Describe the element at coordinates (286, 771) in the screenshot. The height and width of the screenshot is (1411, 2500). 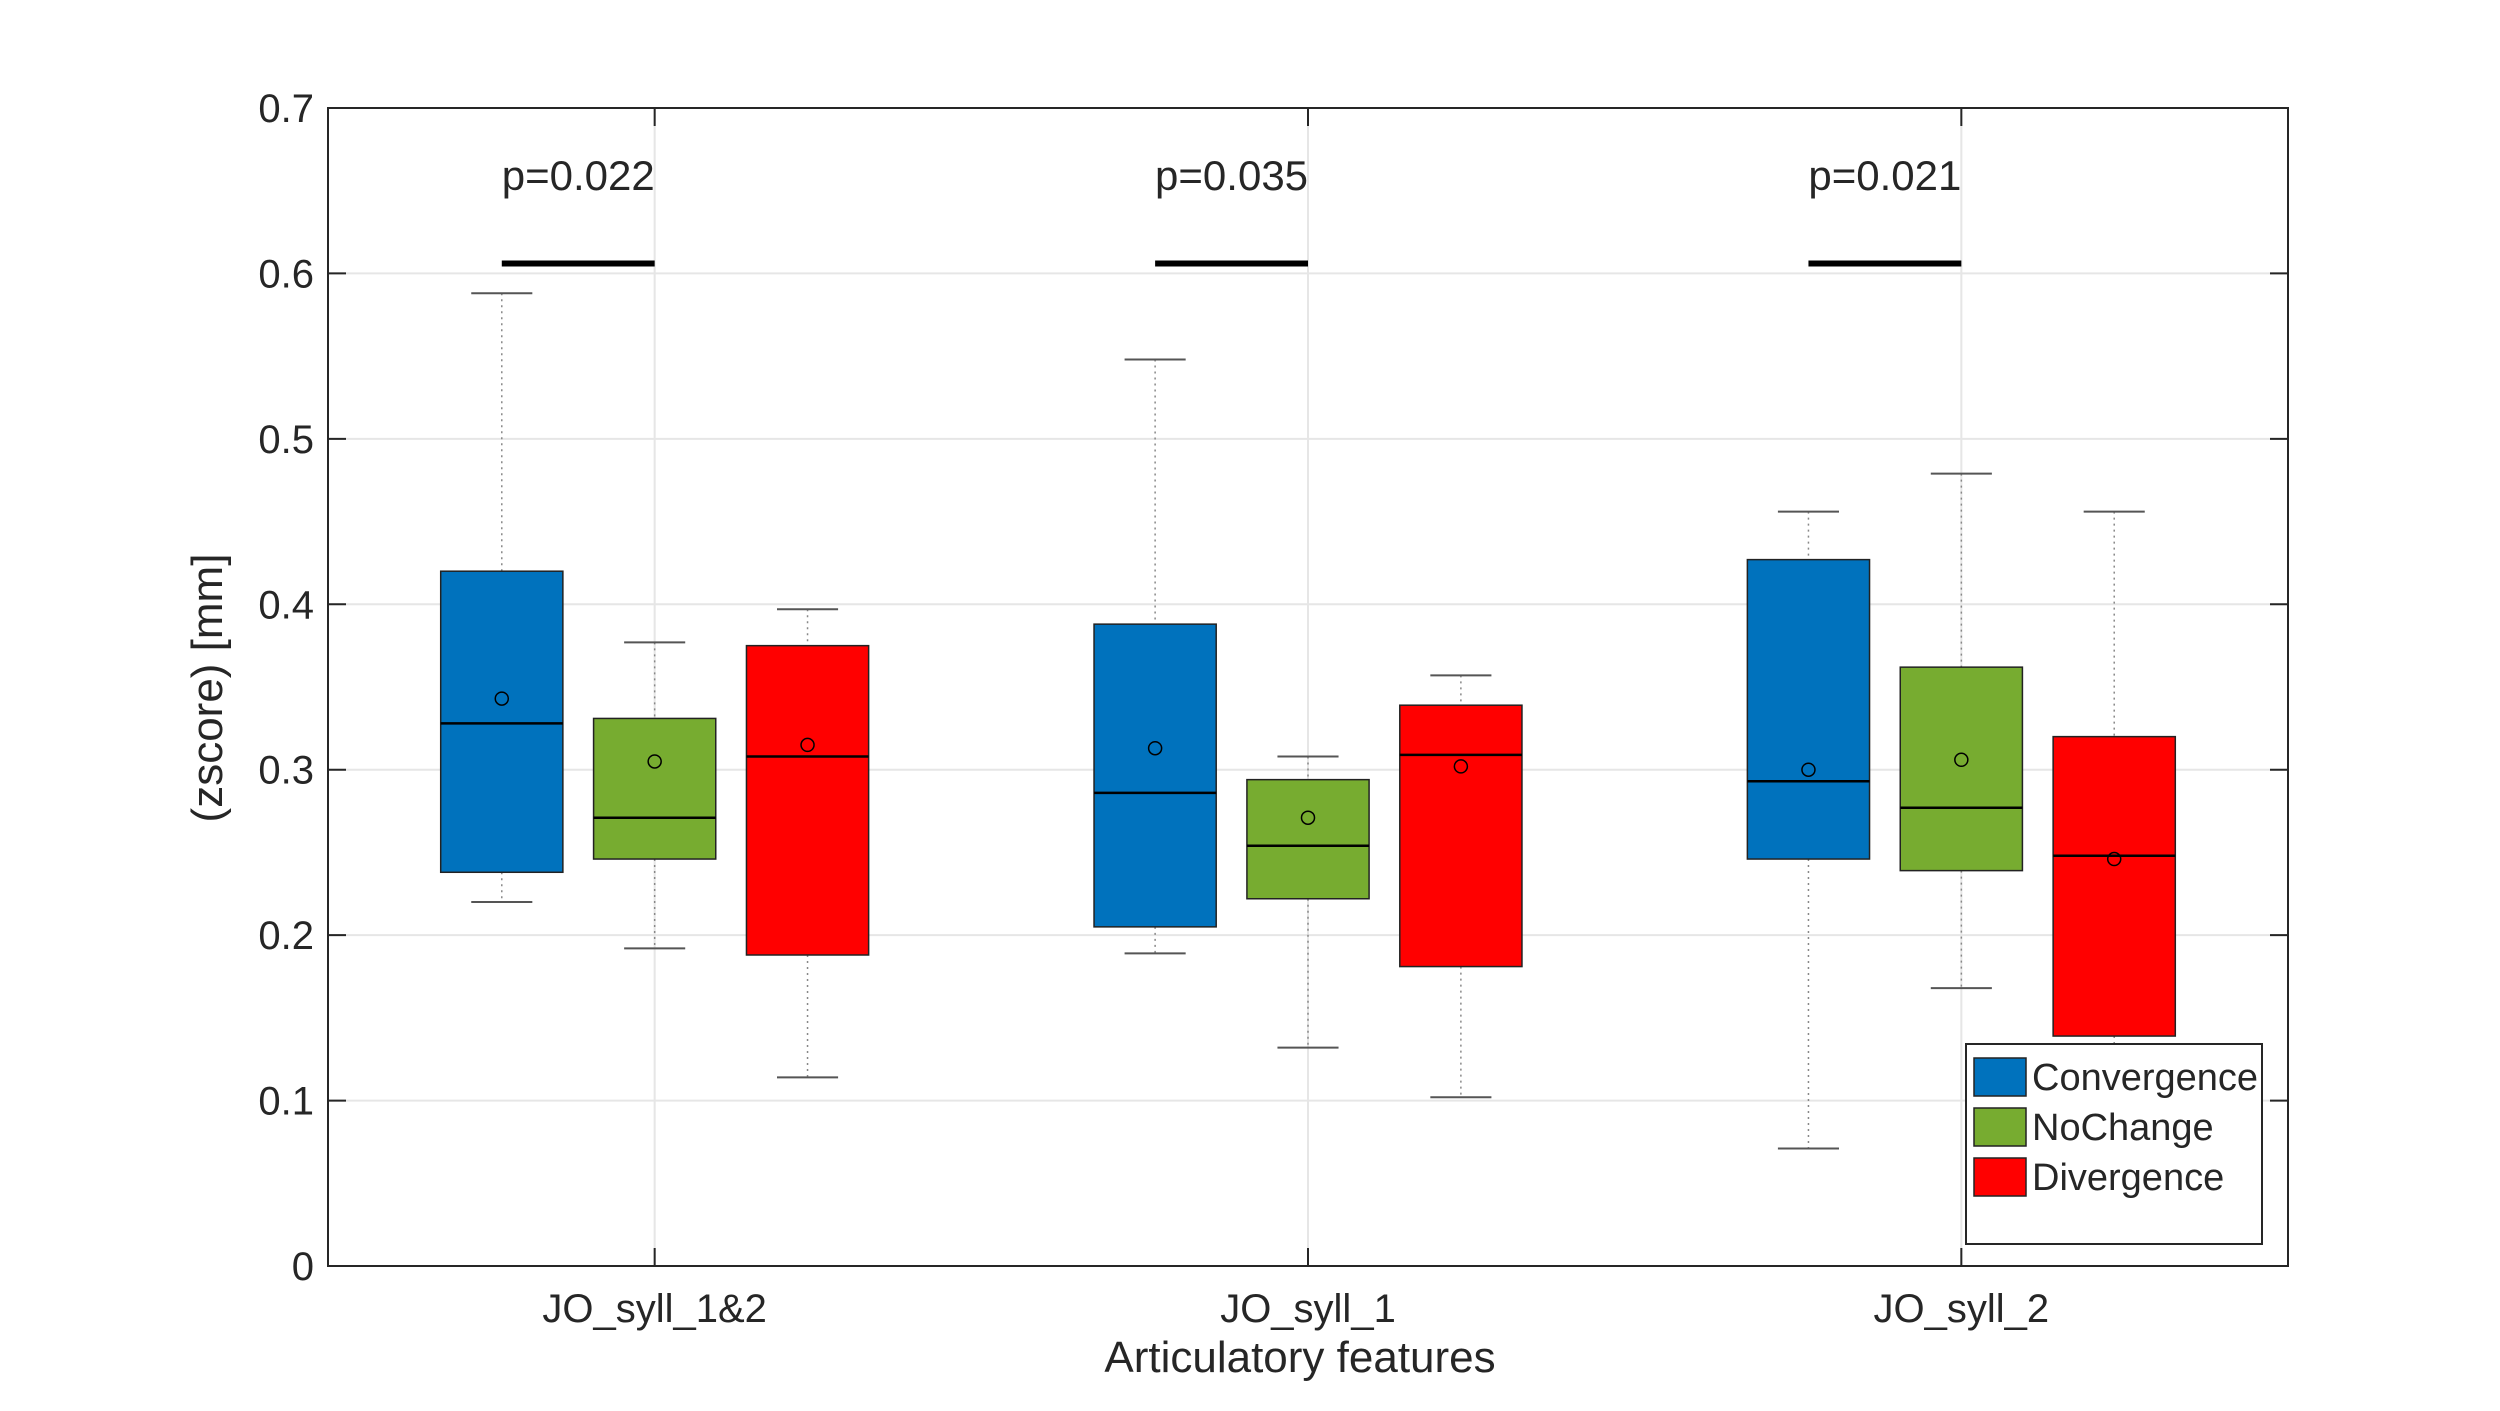
I see `y-tick-label: 0.3` at that location.